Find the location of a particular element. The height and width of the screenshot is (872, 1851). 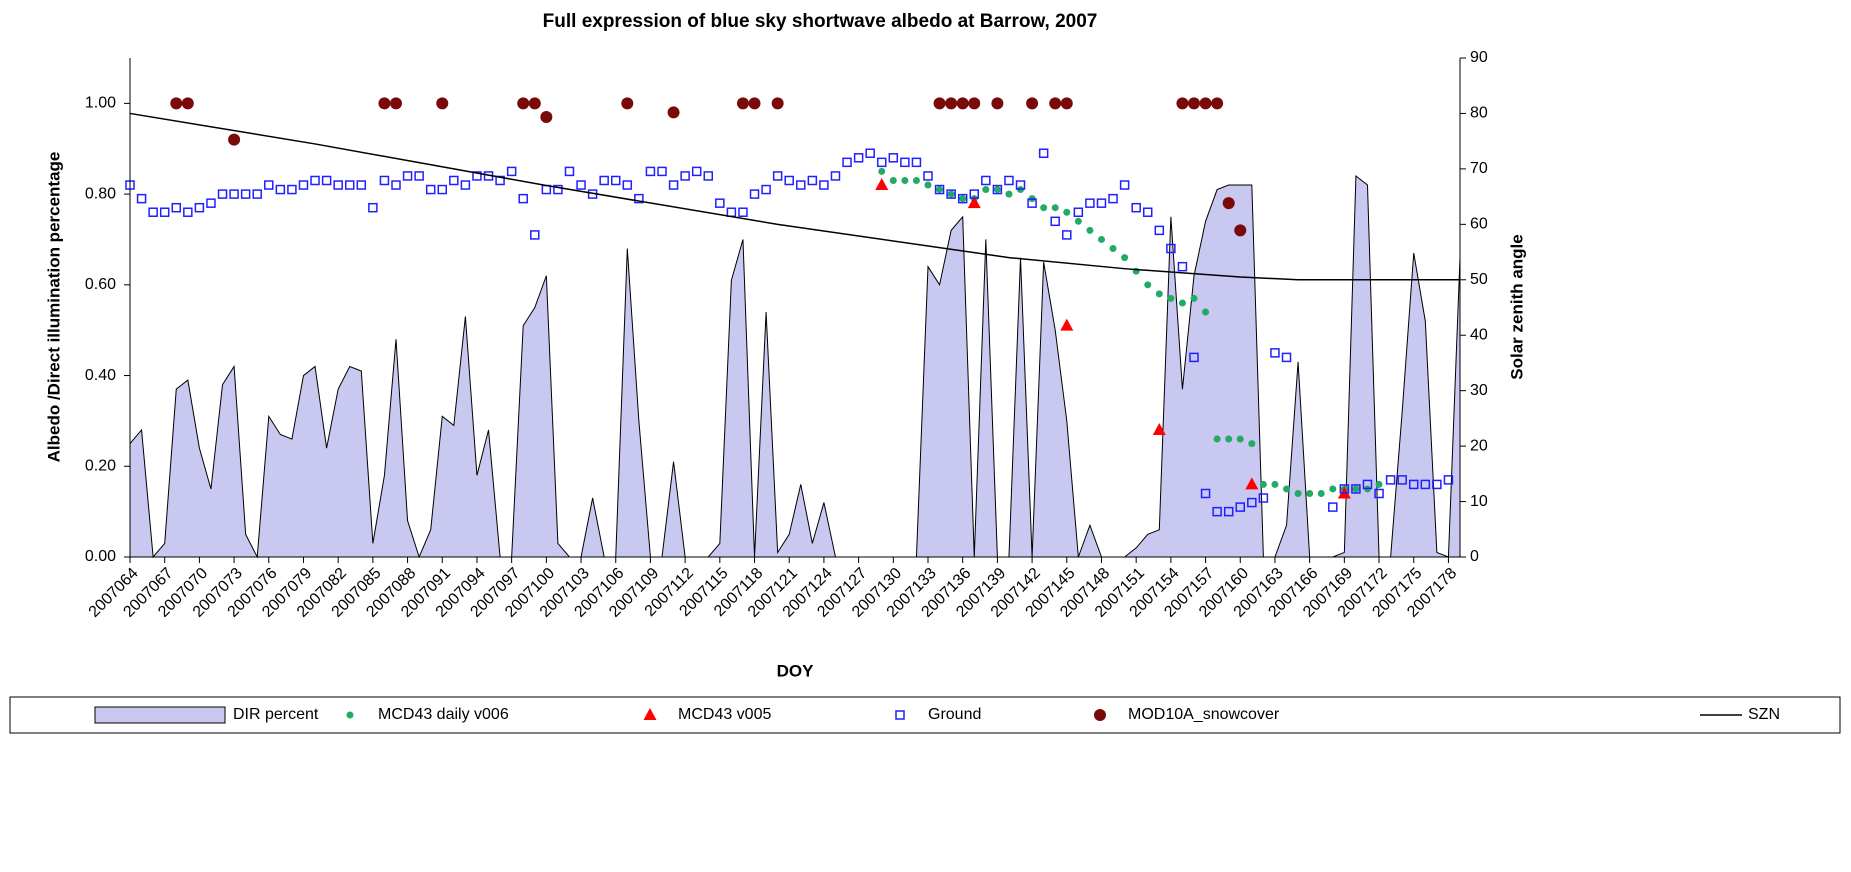

legend-label: DIR percent is located at coordinates (276, 714).